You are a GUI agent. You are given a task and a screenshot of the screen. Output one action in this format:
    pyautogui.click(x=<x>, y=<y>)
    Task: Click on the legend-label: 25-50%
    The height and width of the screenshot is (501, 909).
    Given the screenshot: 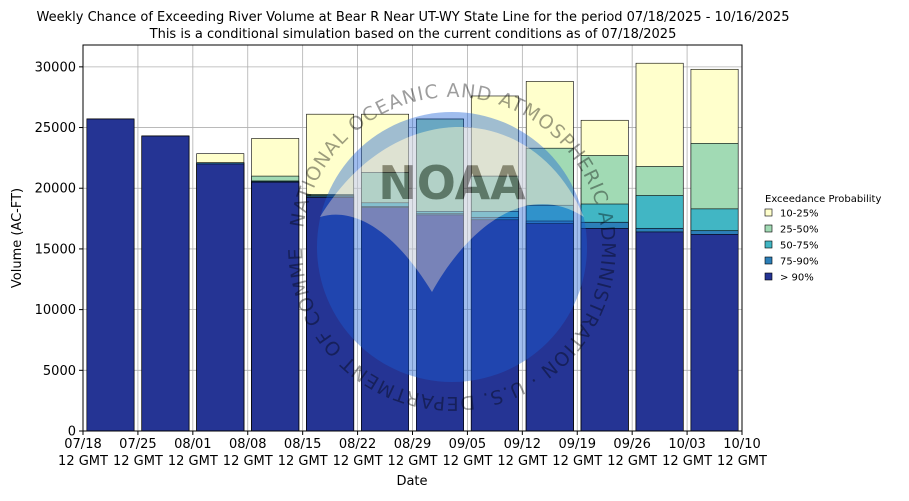 What is the action you would take?
    pyautogui.click(x=799, y=230)
    